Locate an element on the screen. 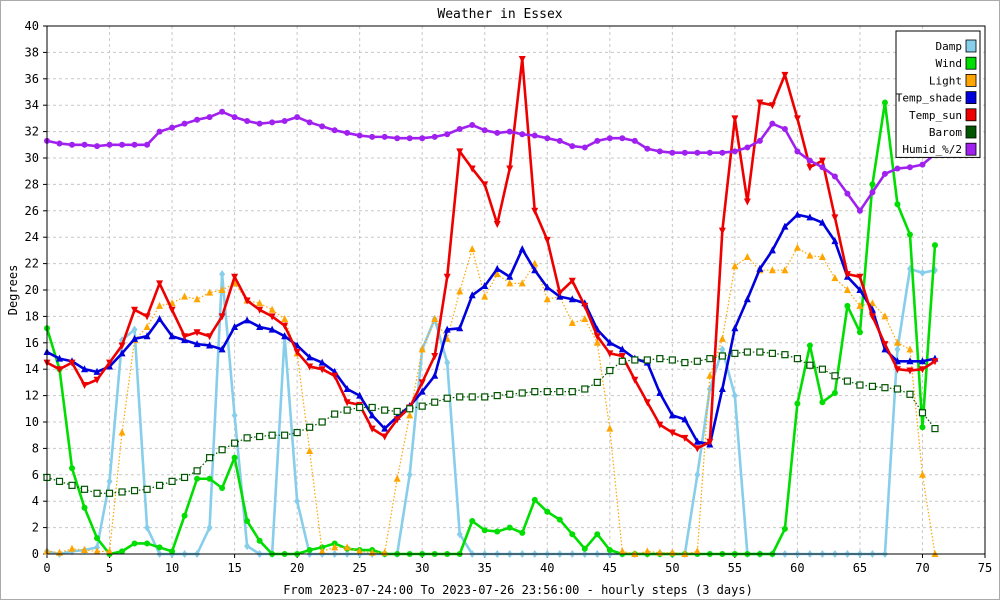 The image size is (1000, 600). y-tick-label: 0 is located at coordinates (35, 554).